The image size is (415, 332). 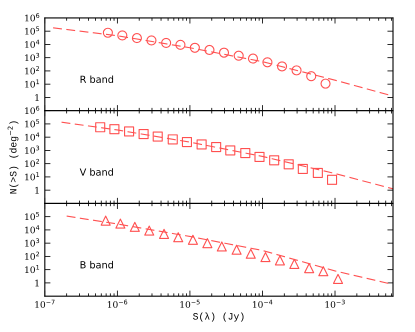 What do you see at coordinates (97, 79) in the screenshot?
I see `annotation: R band` at bounding box center [97, 79].